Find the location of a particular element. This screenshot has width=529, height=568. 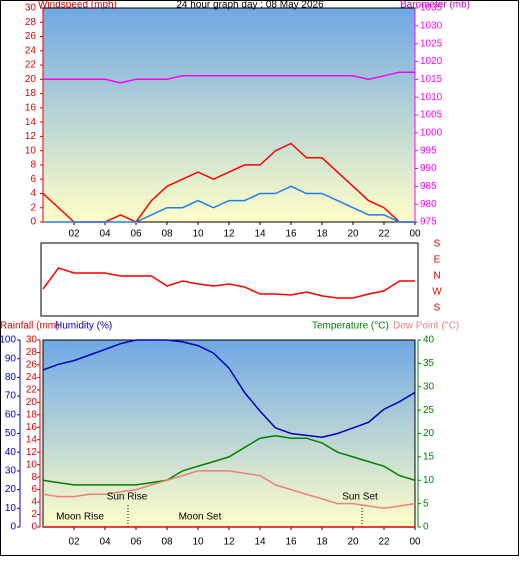

x-tick-label: 02 is located at coordinates (74, 234).